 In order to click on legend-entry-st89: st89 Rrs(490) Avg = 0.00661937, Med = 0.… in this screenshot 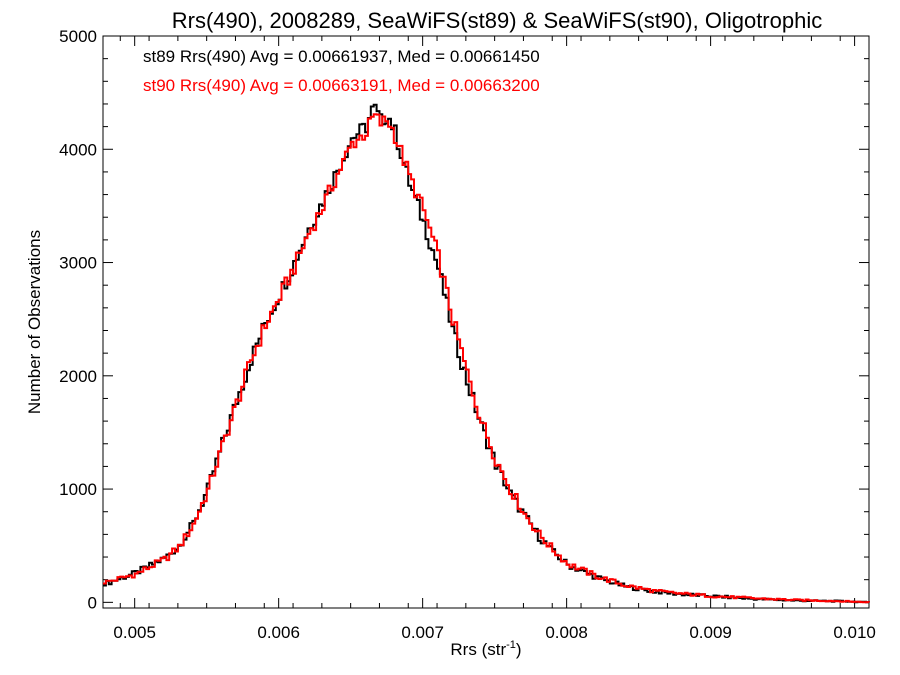, I will do `click(341, 56)`.